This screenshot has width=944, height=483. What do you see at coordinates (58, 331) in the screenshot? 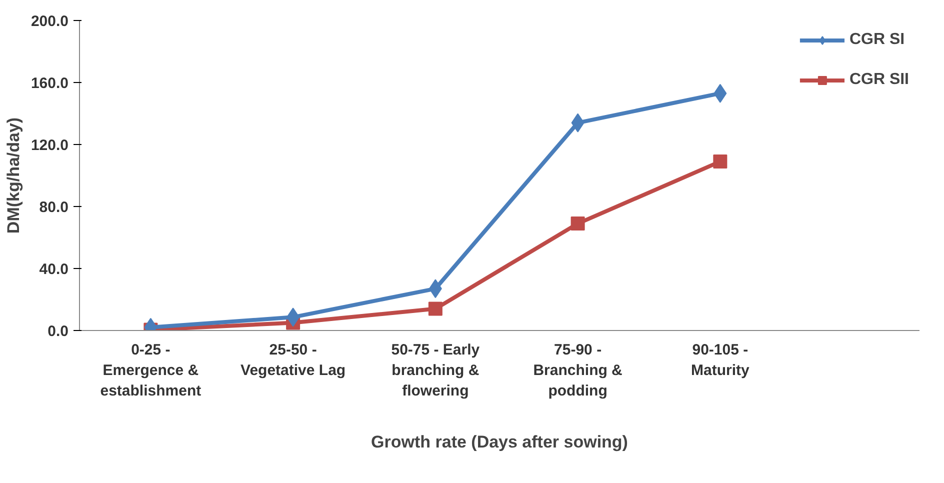
I see `y-tick-label: 0.0` at bounding box center [58, 331].